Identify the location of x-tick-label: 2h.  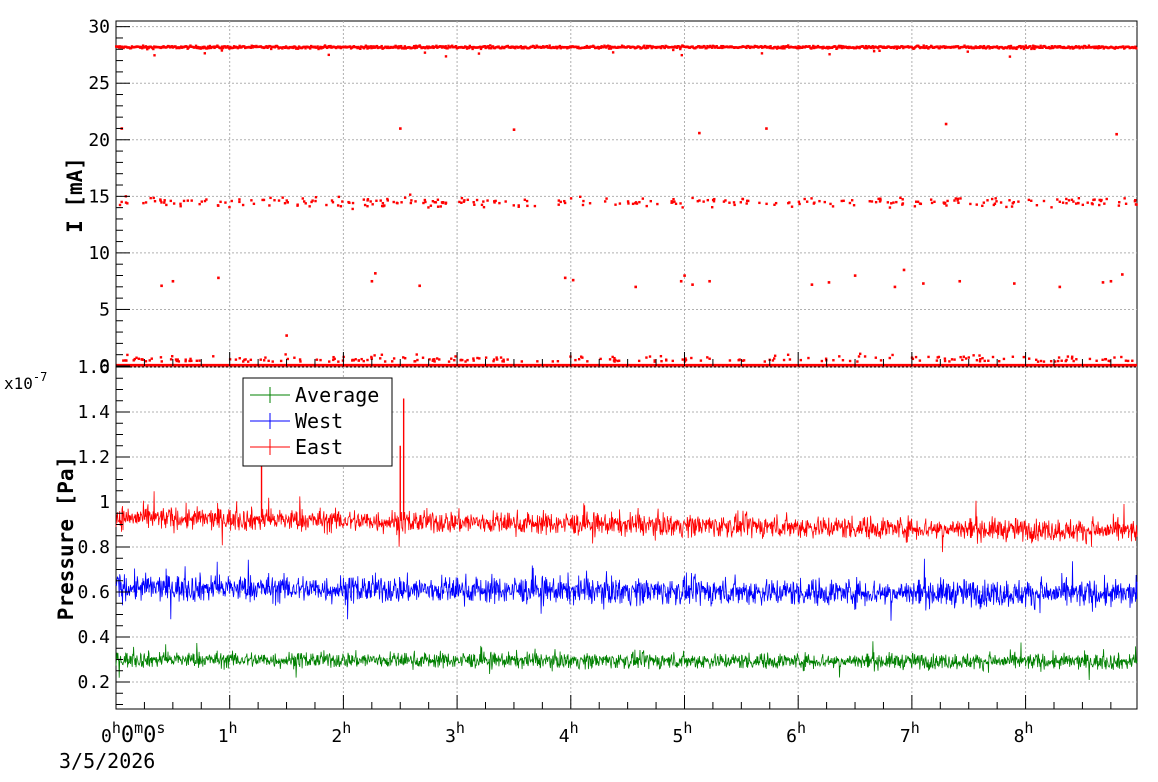
(341, 733).